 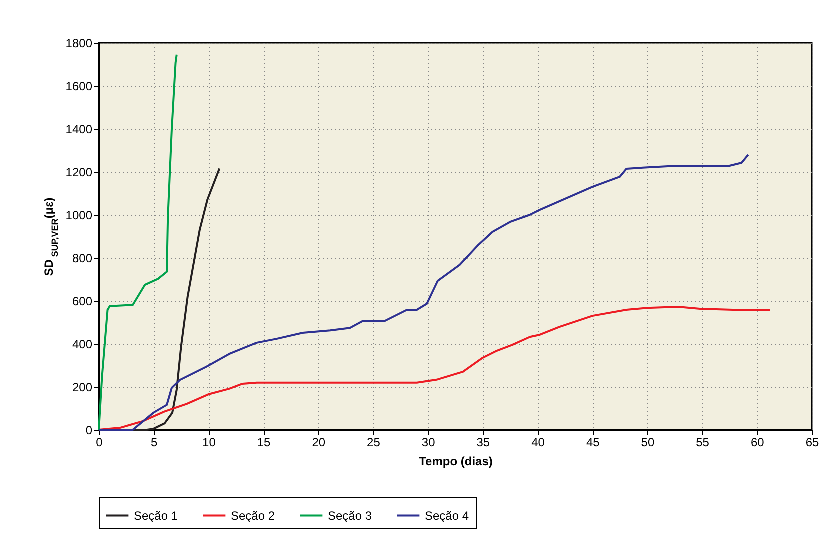 I want to click on x-tick-label: 30, so click(x=429, y=443).